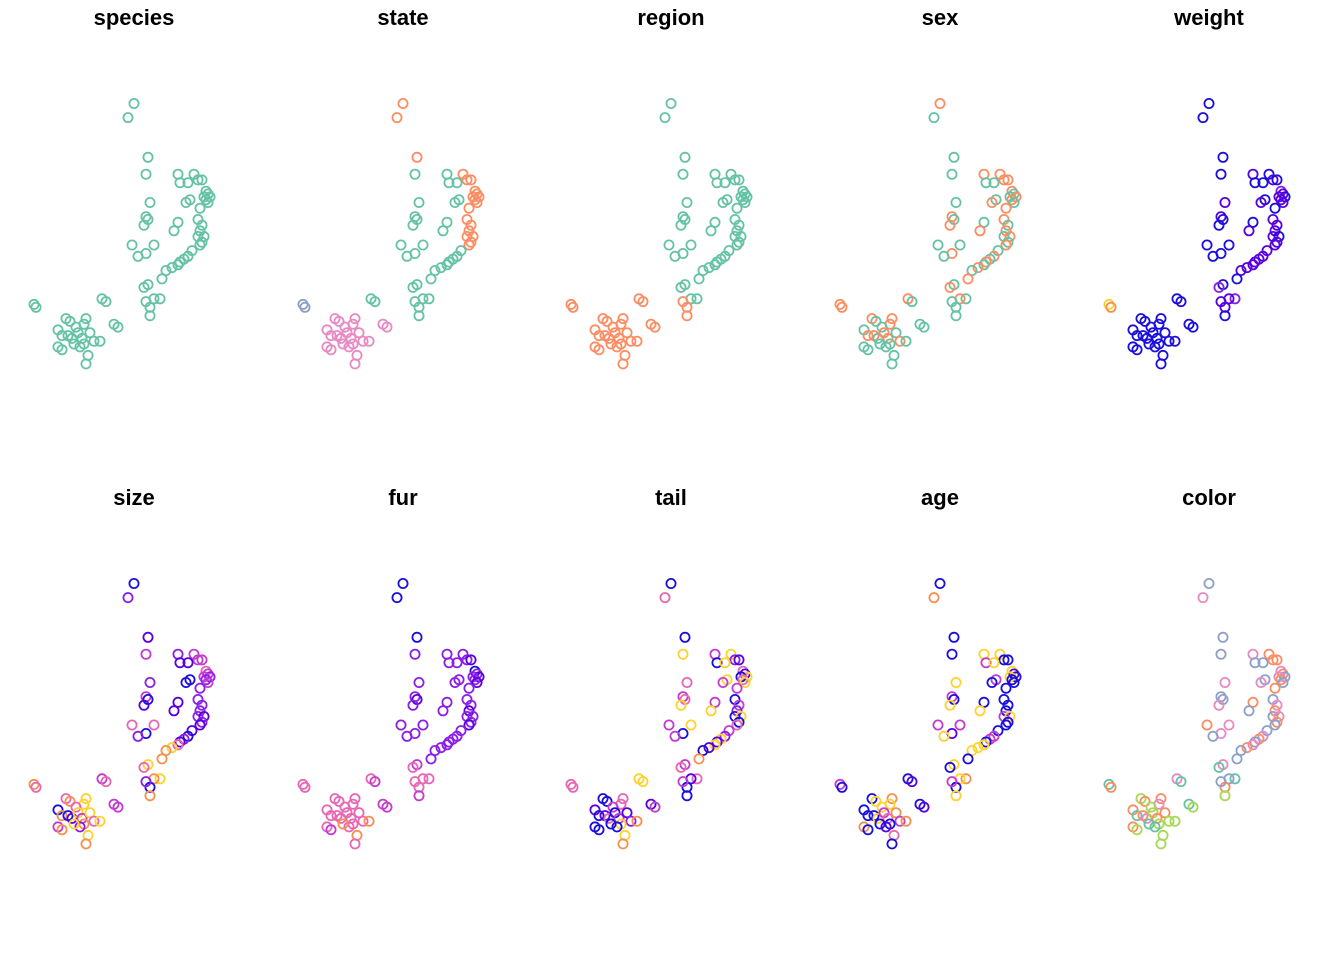  I want to click on plot-area-species, so click(122, 234).